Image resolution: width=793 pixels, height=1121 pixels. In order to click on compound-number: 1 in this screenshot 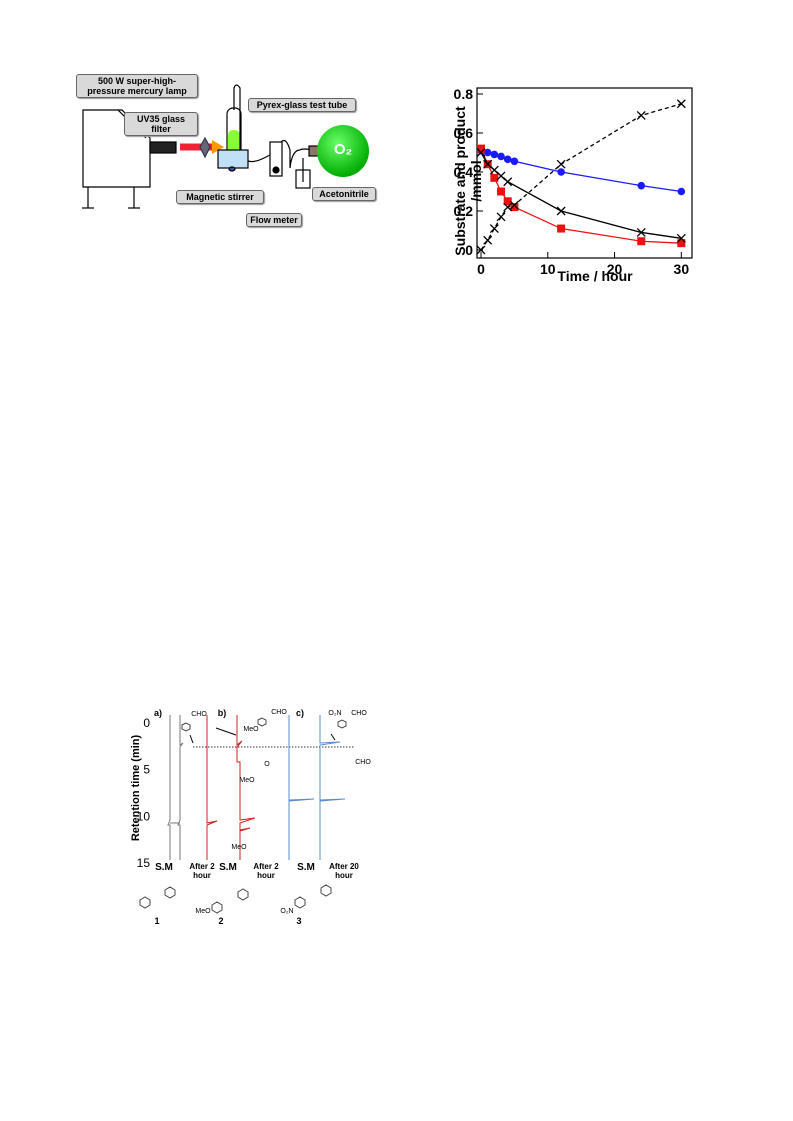, I will do `click(157, 921)`.